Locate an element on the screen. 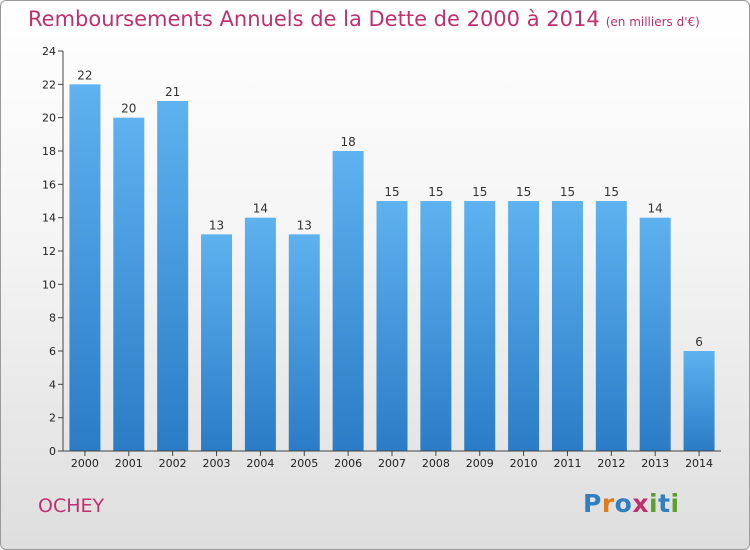 The height and width of the screenshot is (550, 750). logo-letter: o is located at coordinates (623, 503).